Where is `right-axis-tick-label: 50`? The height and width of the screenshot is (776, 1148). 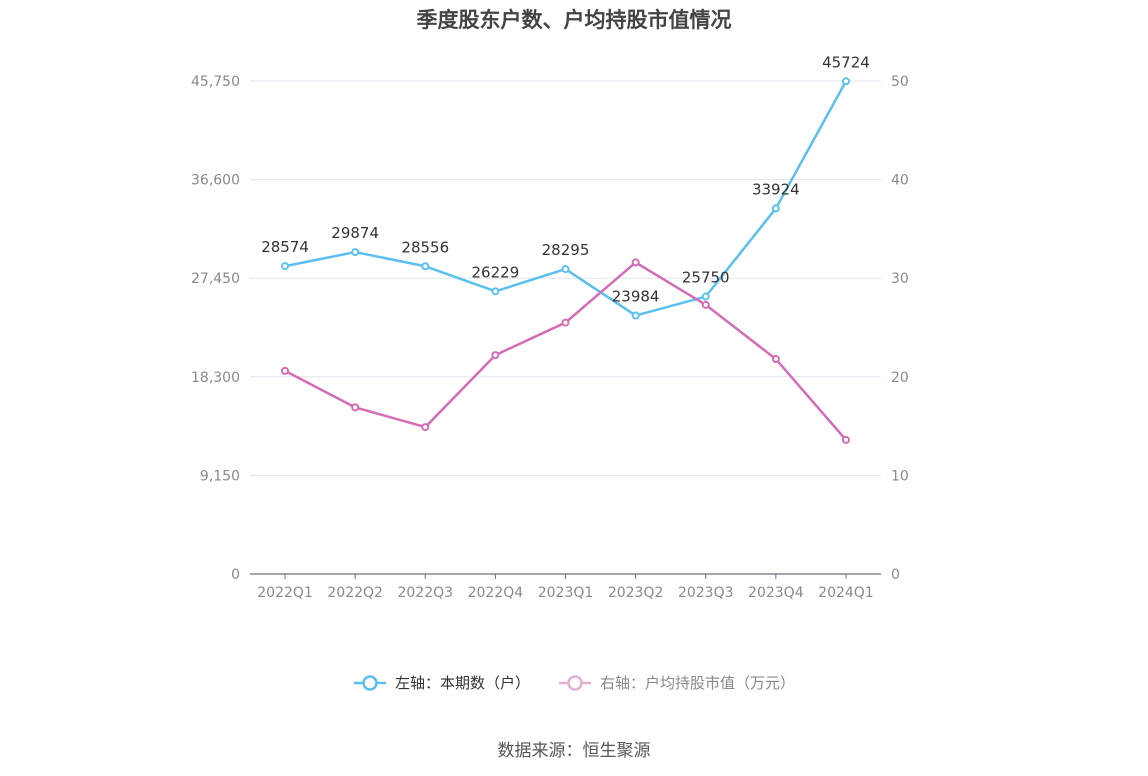
right-axis-tick-label: 50 is located at coordinates (900, 82).